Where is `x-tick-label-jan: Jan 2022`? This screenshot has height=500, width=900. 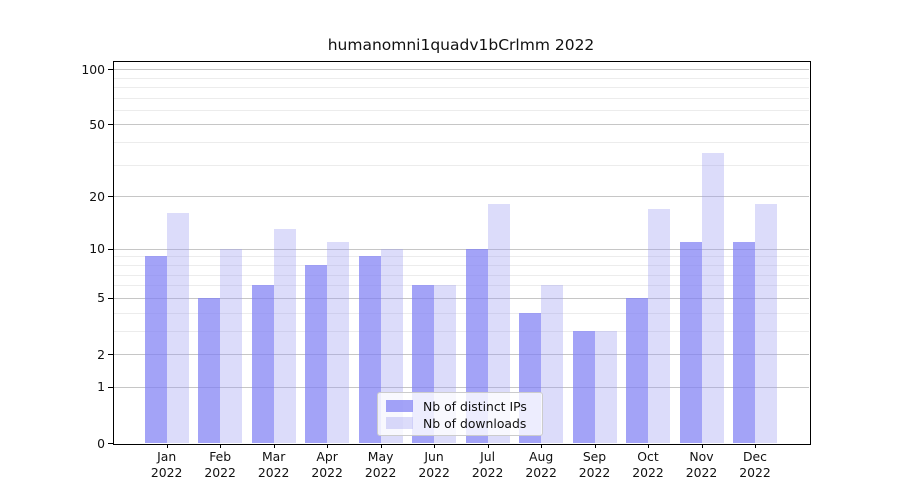 x-tick-label-jan: Jan 2022 is located at coordinates (166, 464).